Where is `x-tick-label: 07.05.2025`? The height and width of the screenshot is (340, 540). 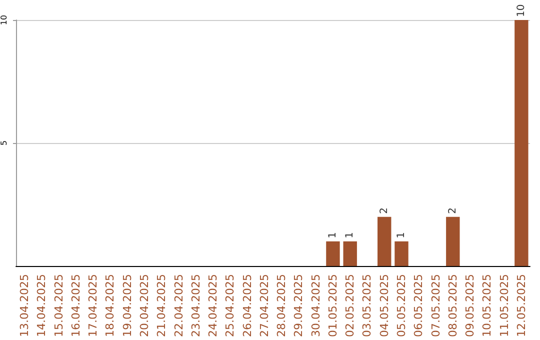 x-tick-label: 07.05.2025 is located at coordinates (435, 306).